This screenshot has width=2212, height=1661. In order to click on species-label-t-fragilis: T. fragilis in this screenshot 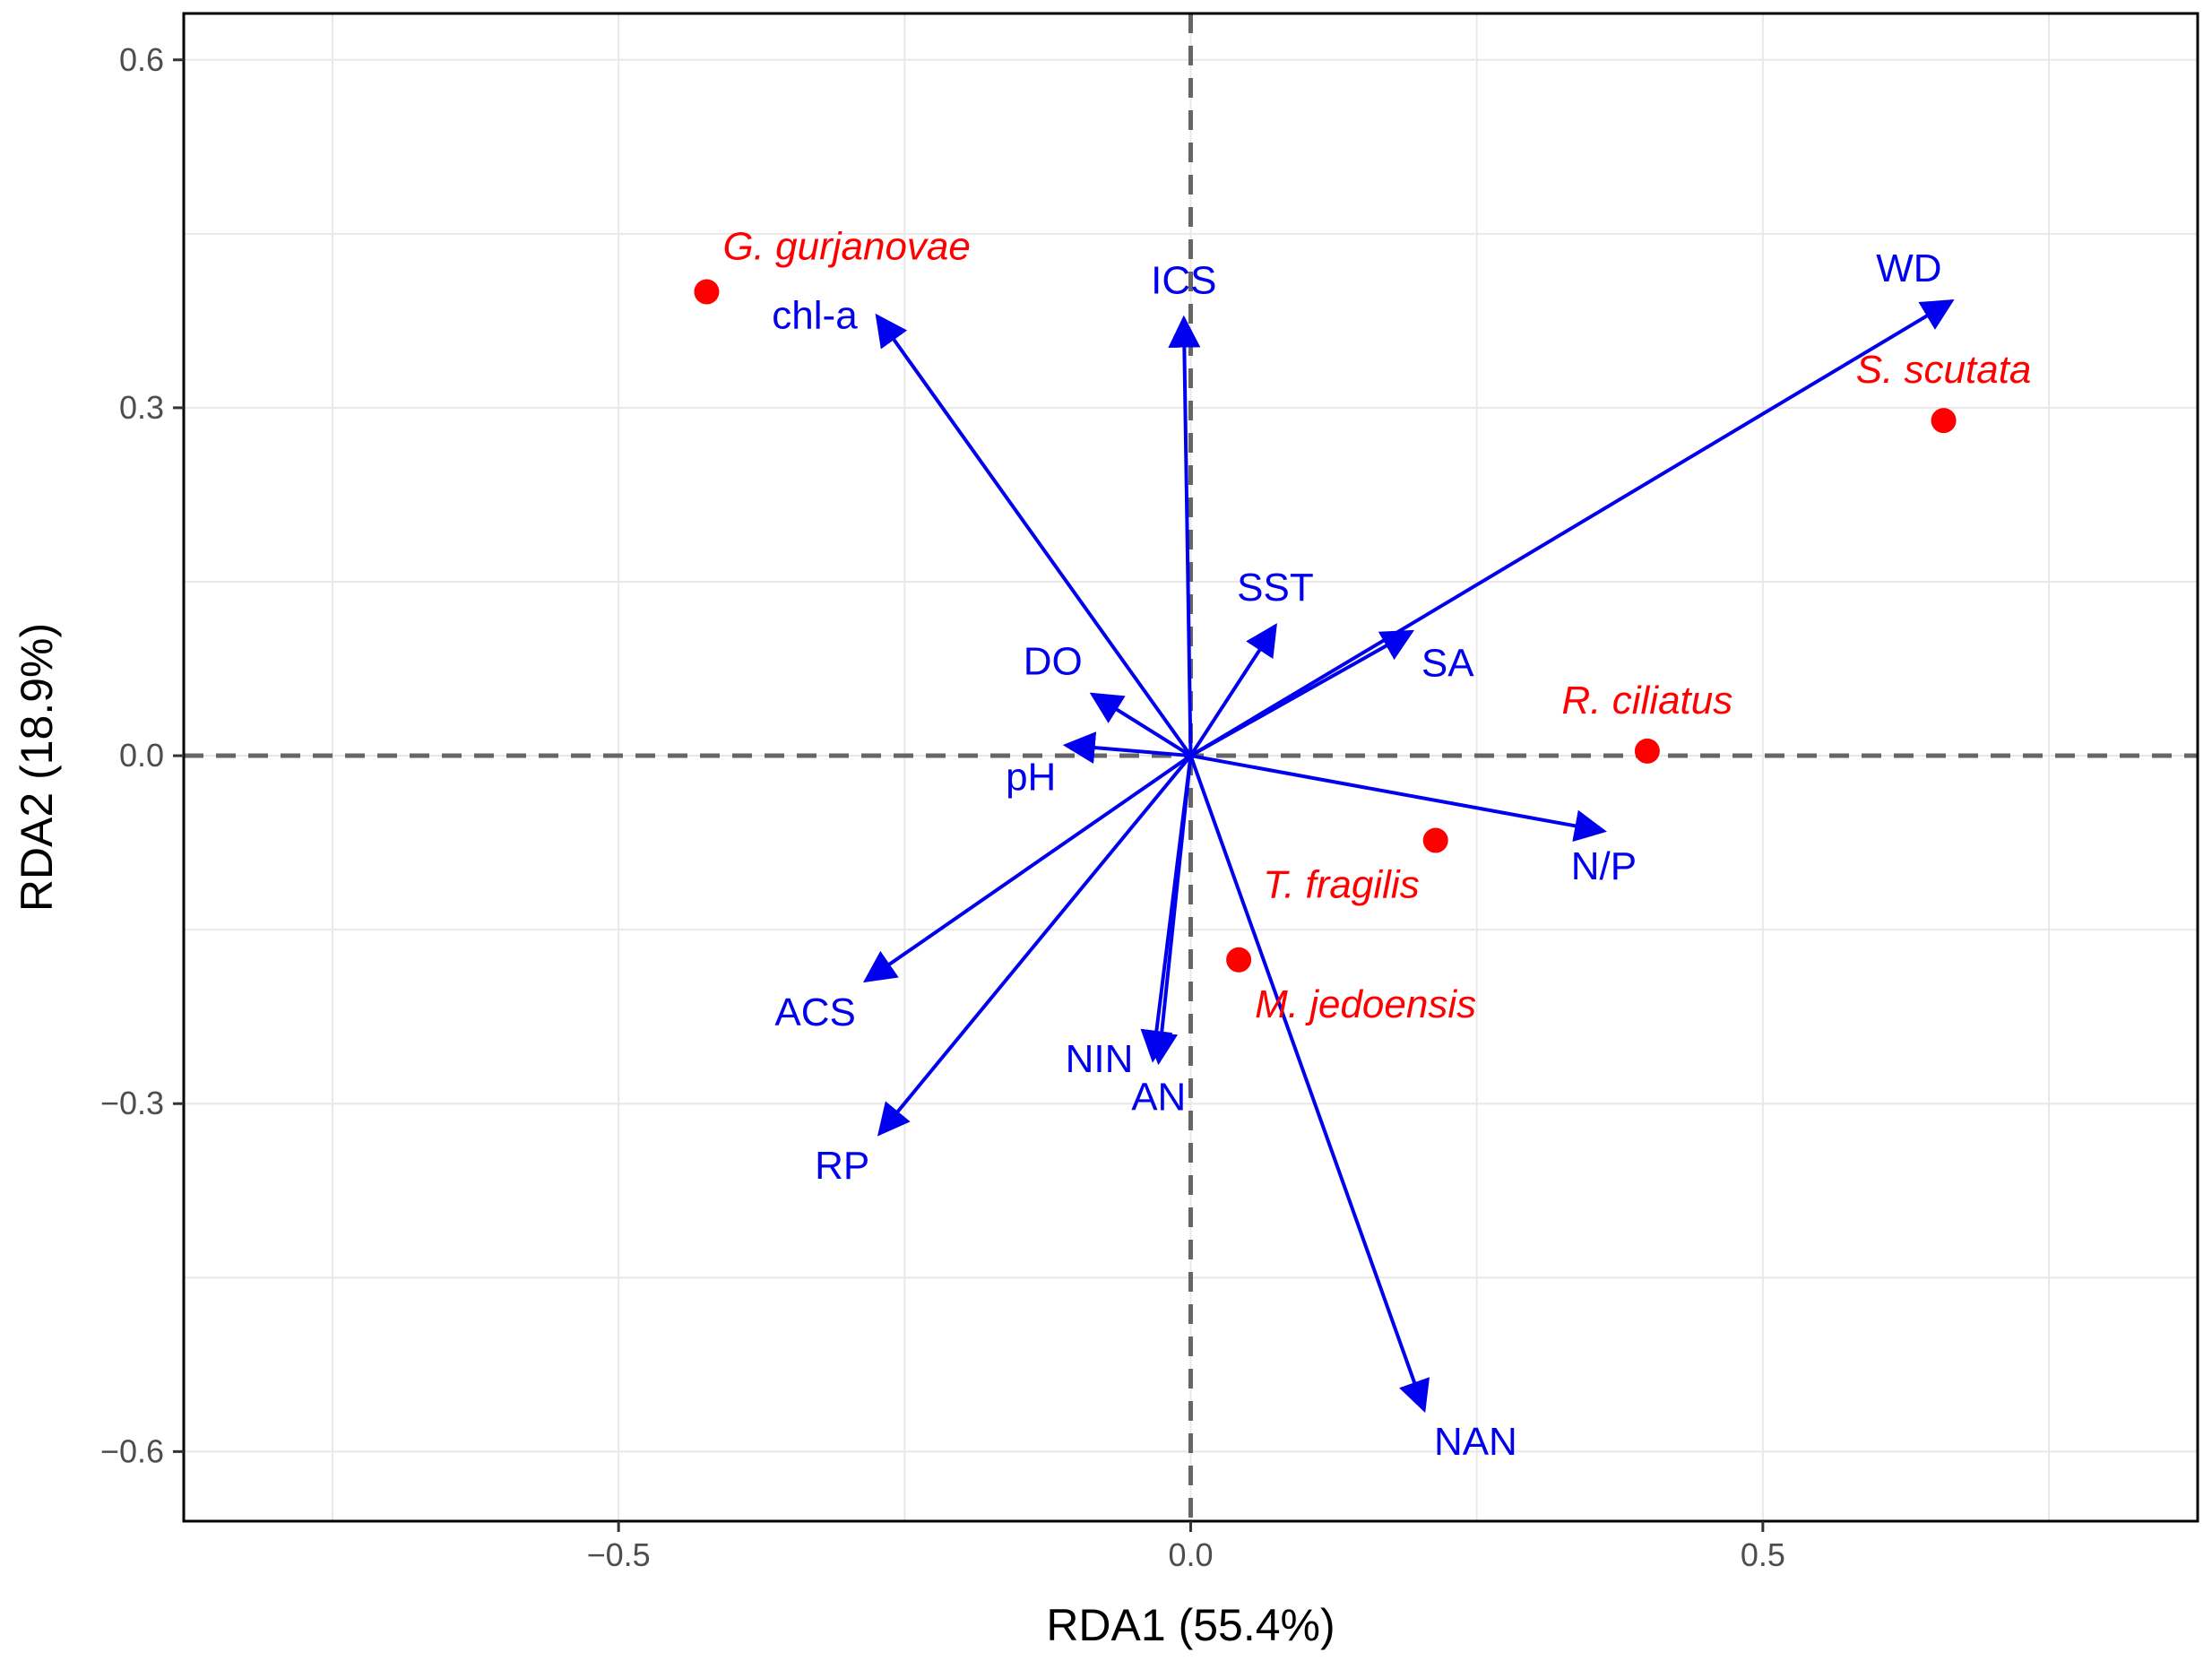, I will do `click(1341, 885)`.